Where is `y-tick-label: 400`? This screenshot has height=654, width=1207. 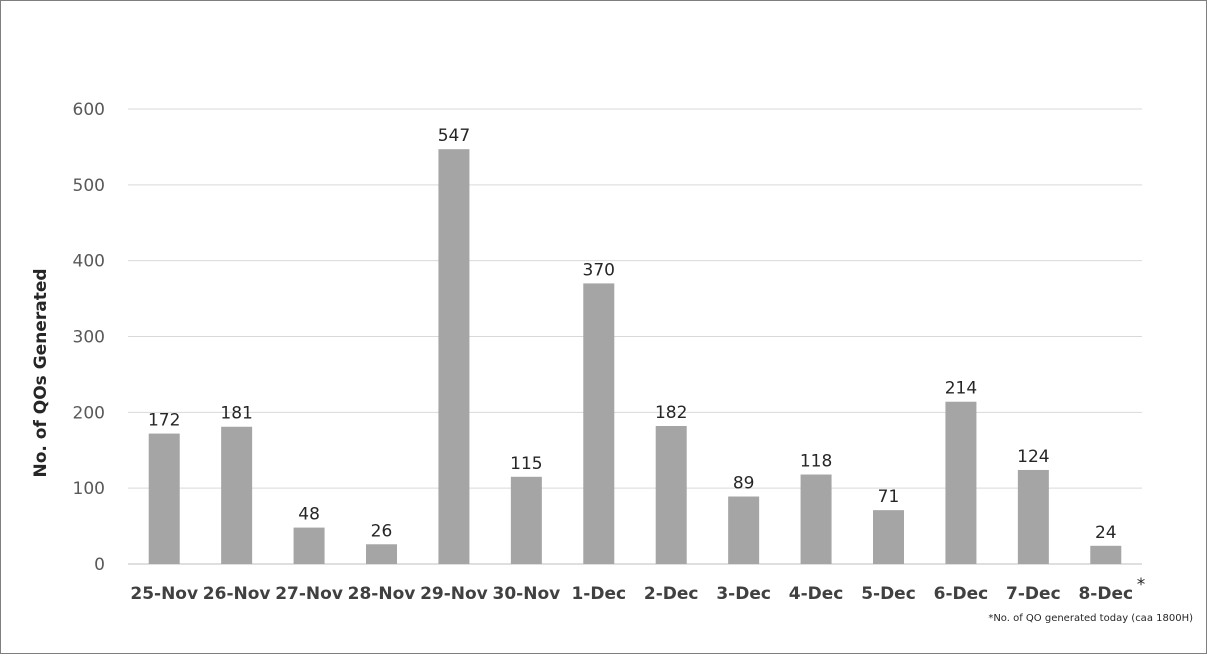
y-tick-label: 400 is located at coordinates (89, 262).